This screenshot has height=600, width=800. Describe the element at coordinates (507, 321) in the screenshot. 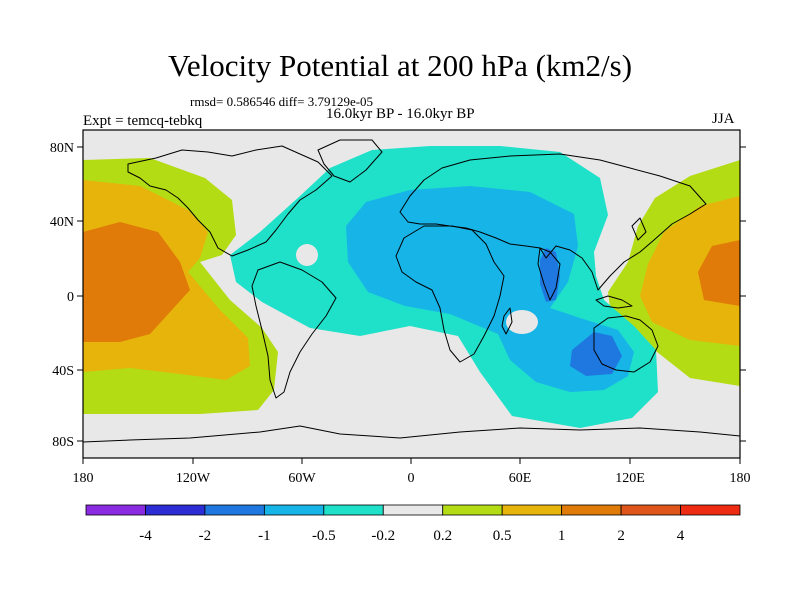

I see `coast-madagascar` at that location.